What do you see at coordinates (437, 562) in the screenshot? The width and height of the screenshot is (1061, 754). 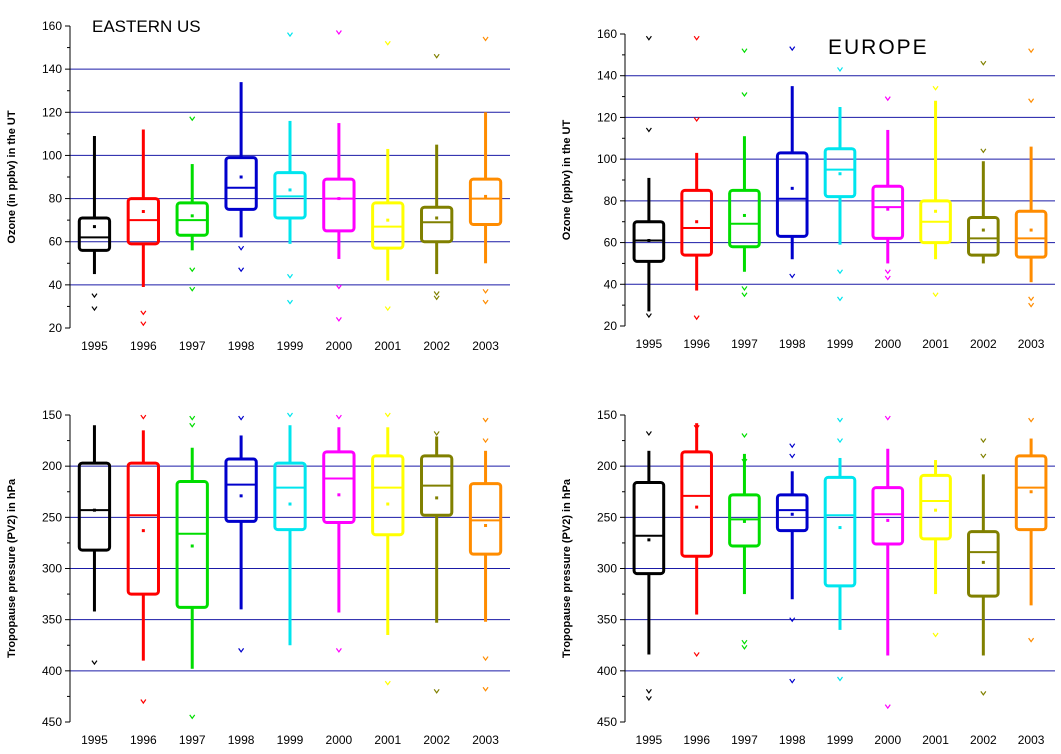 I see `box-2002` at bounding box center [437, 562].